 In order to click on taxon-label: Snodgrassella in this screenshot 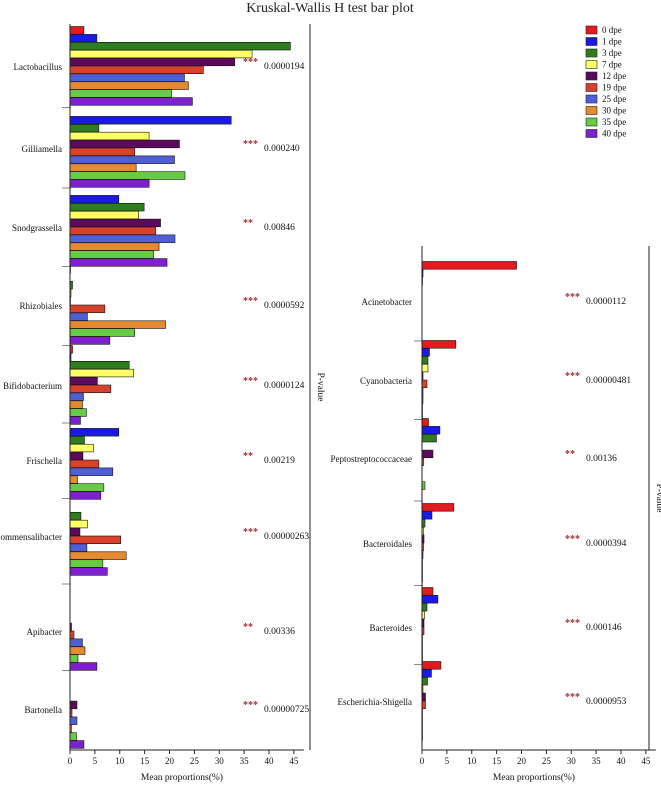, I will do `click(37, 228)`.